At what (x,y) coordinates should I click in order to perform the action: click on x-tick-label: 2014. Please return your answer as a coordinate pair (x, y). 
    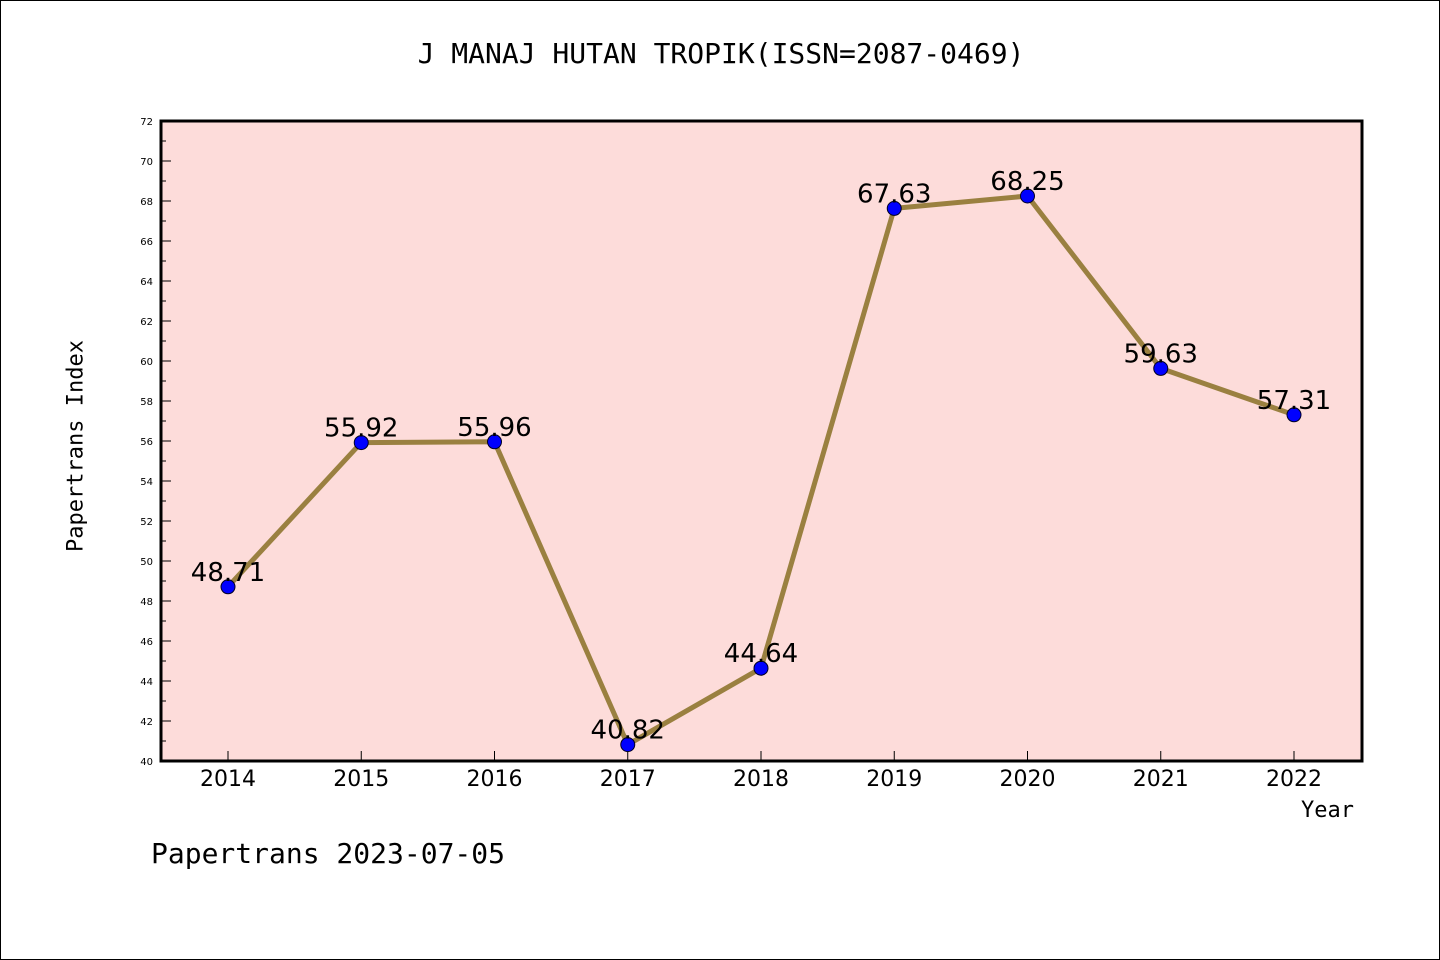
    Looking at the image, I should click on (228, 779).